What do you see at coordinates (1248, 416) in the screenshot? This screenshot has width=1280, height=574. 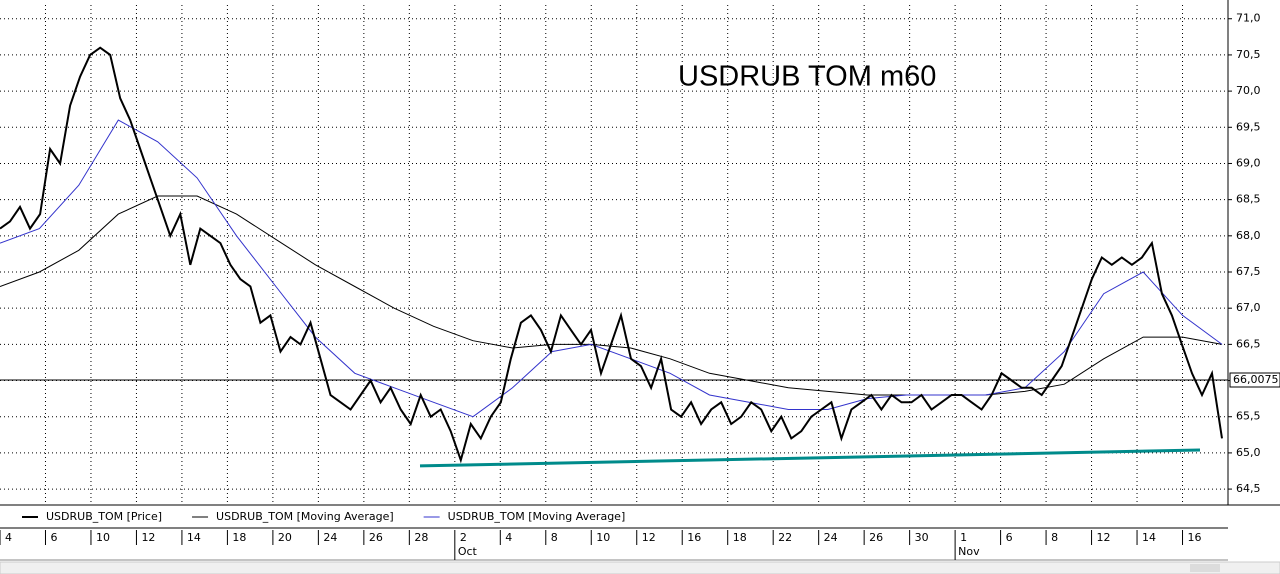 I see `y-tick-label: 65,5` at bounding box center [1248, 416].